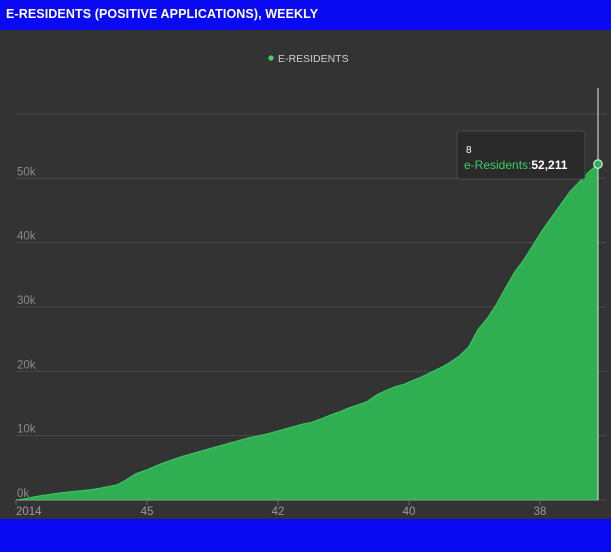 The height and width of the screenshot is (552, 611). I want to click on y-tick-label: 40k, so click(26, 237).